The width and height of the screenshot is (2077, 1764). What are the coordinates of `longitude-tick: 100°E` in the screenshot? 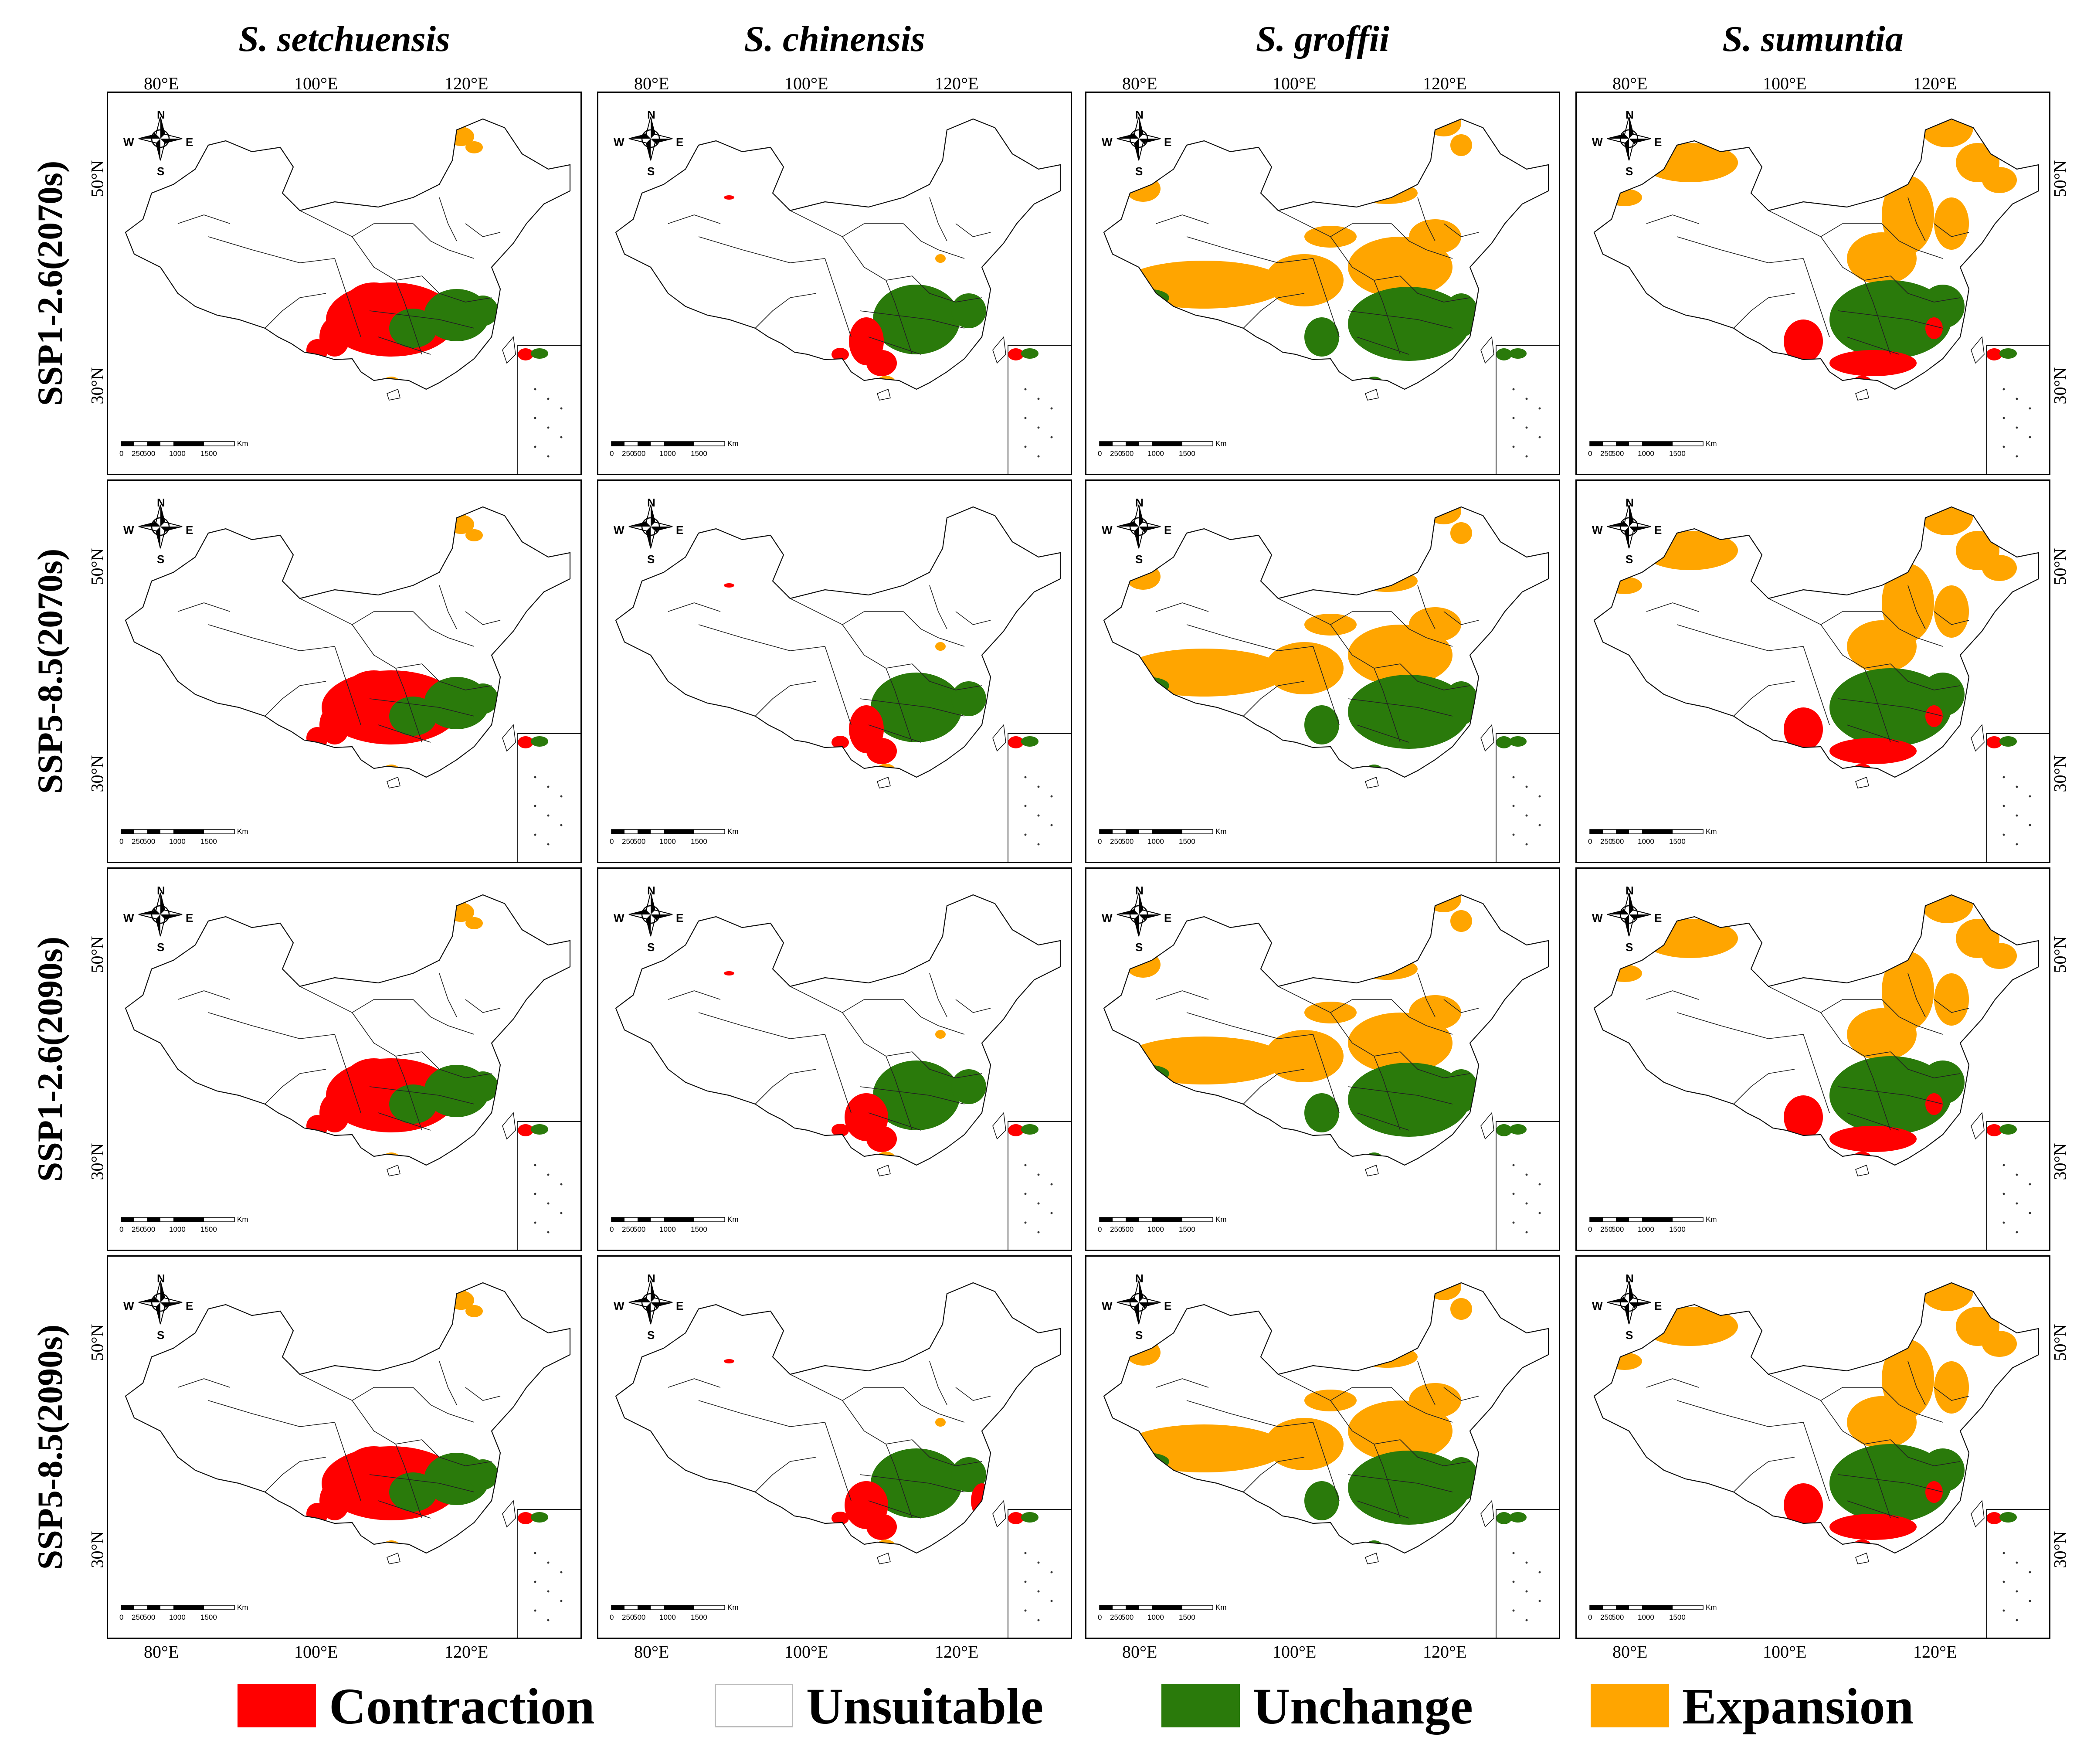 It's located at (1785, 84).